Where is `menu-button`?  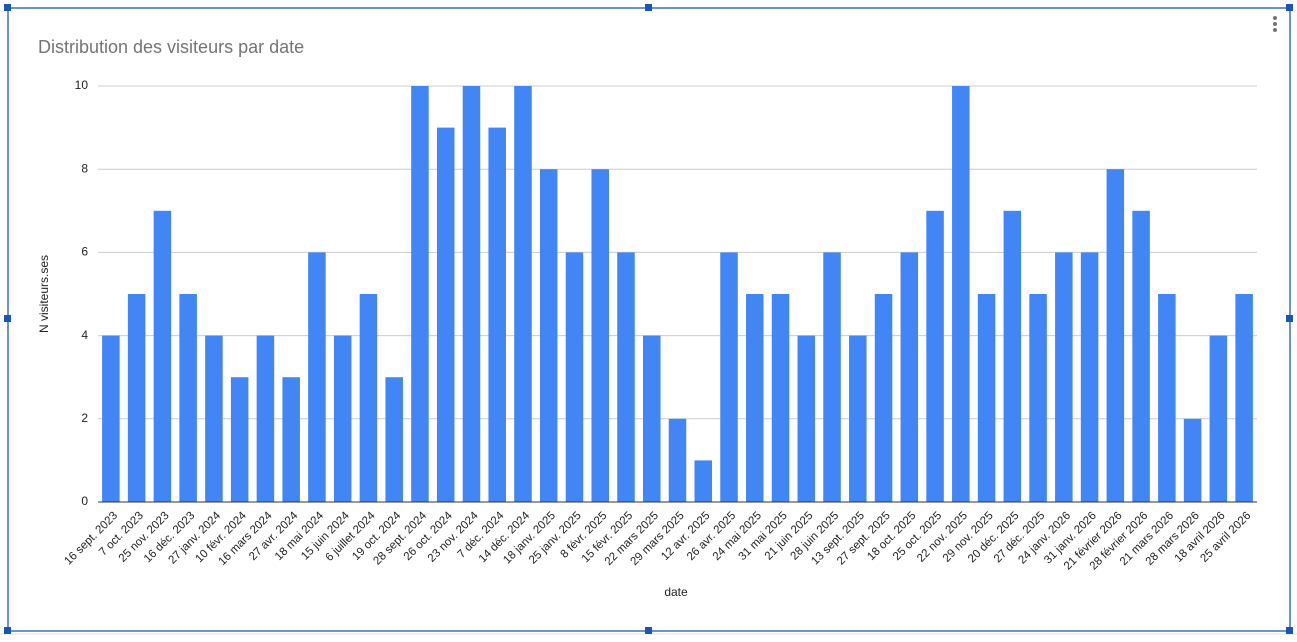 menu-button is located at coordinates (1275, 24).